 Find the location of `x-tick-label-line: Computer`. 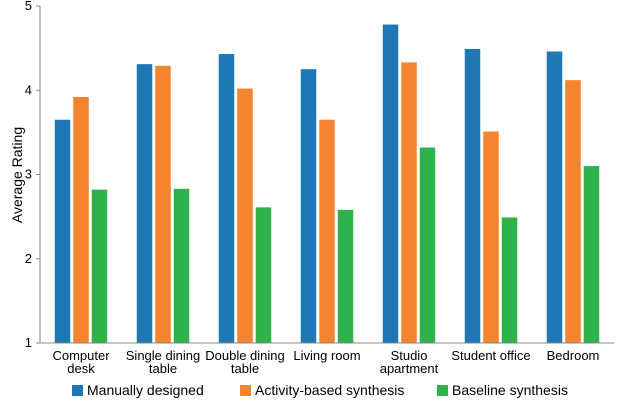

x-tick-label-line: Computer is located at coordinates (81, 355).